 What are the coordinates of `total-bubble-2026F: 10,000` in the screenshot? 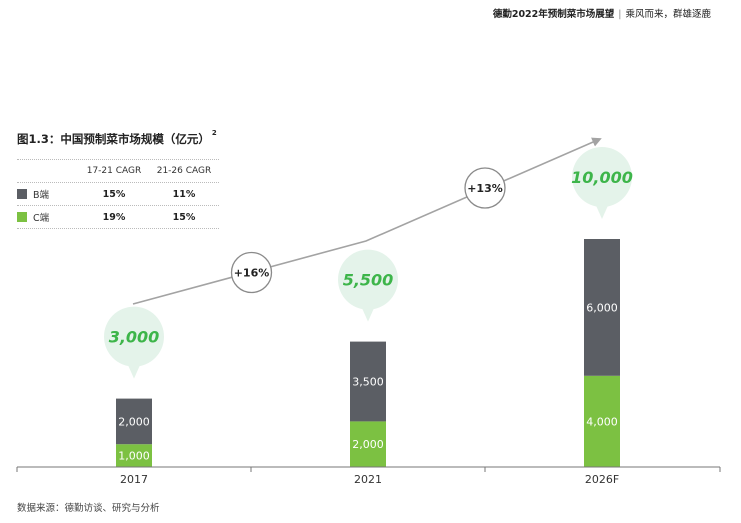 It's located at (602, 183).